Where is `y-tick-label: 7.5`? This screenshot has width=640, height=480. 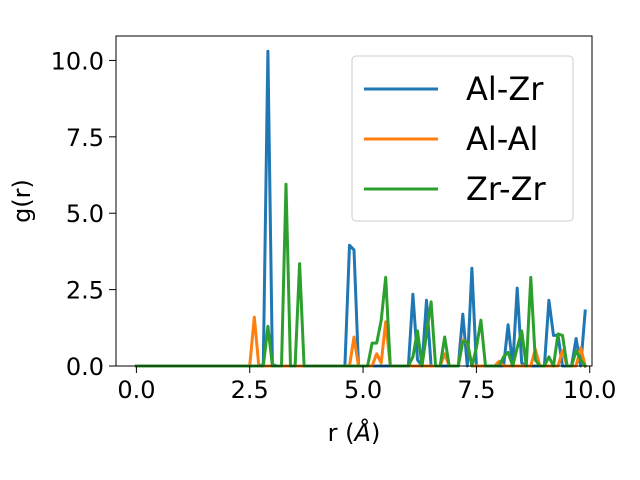 y-tick-label: 7.5 is located at coordinates (85, 138).